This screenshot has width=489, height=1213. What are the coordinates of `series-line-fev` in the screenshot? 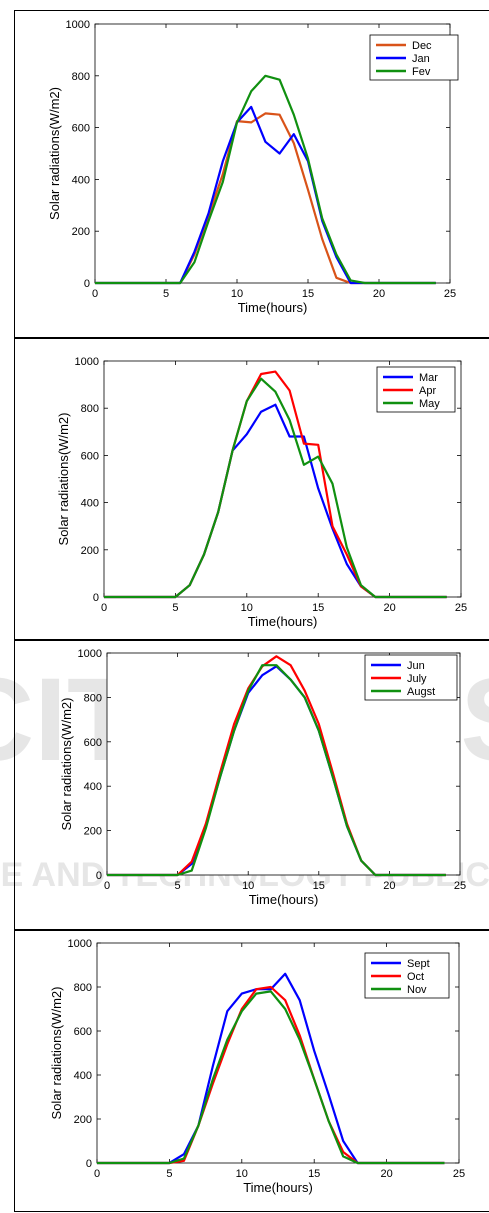 It's located at (265, 179).